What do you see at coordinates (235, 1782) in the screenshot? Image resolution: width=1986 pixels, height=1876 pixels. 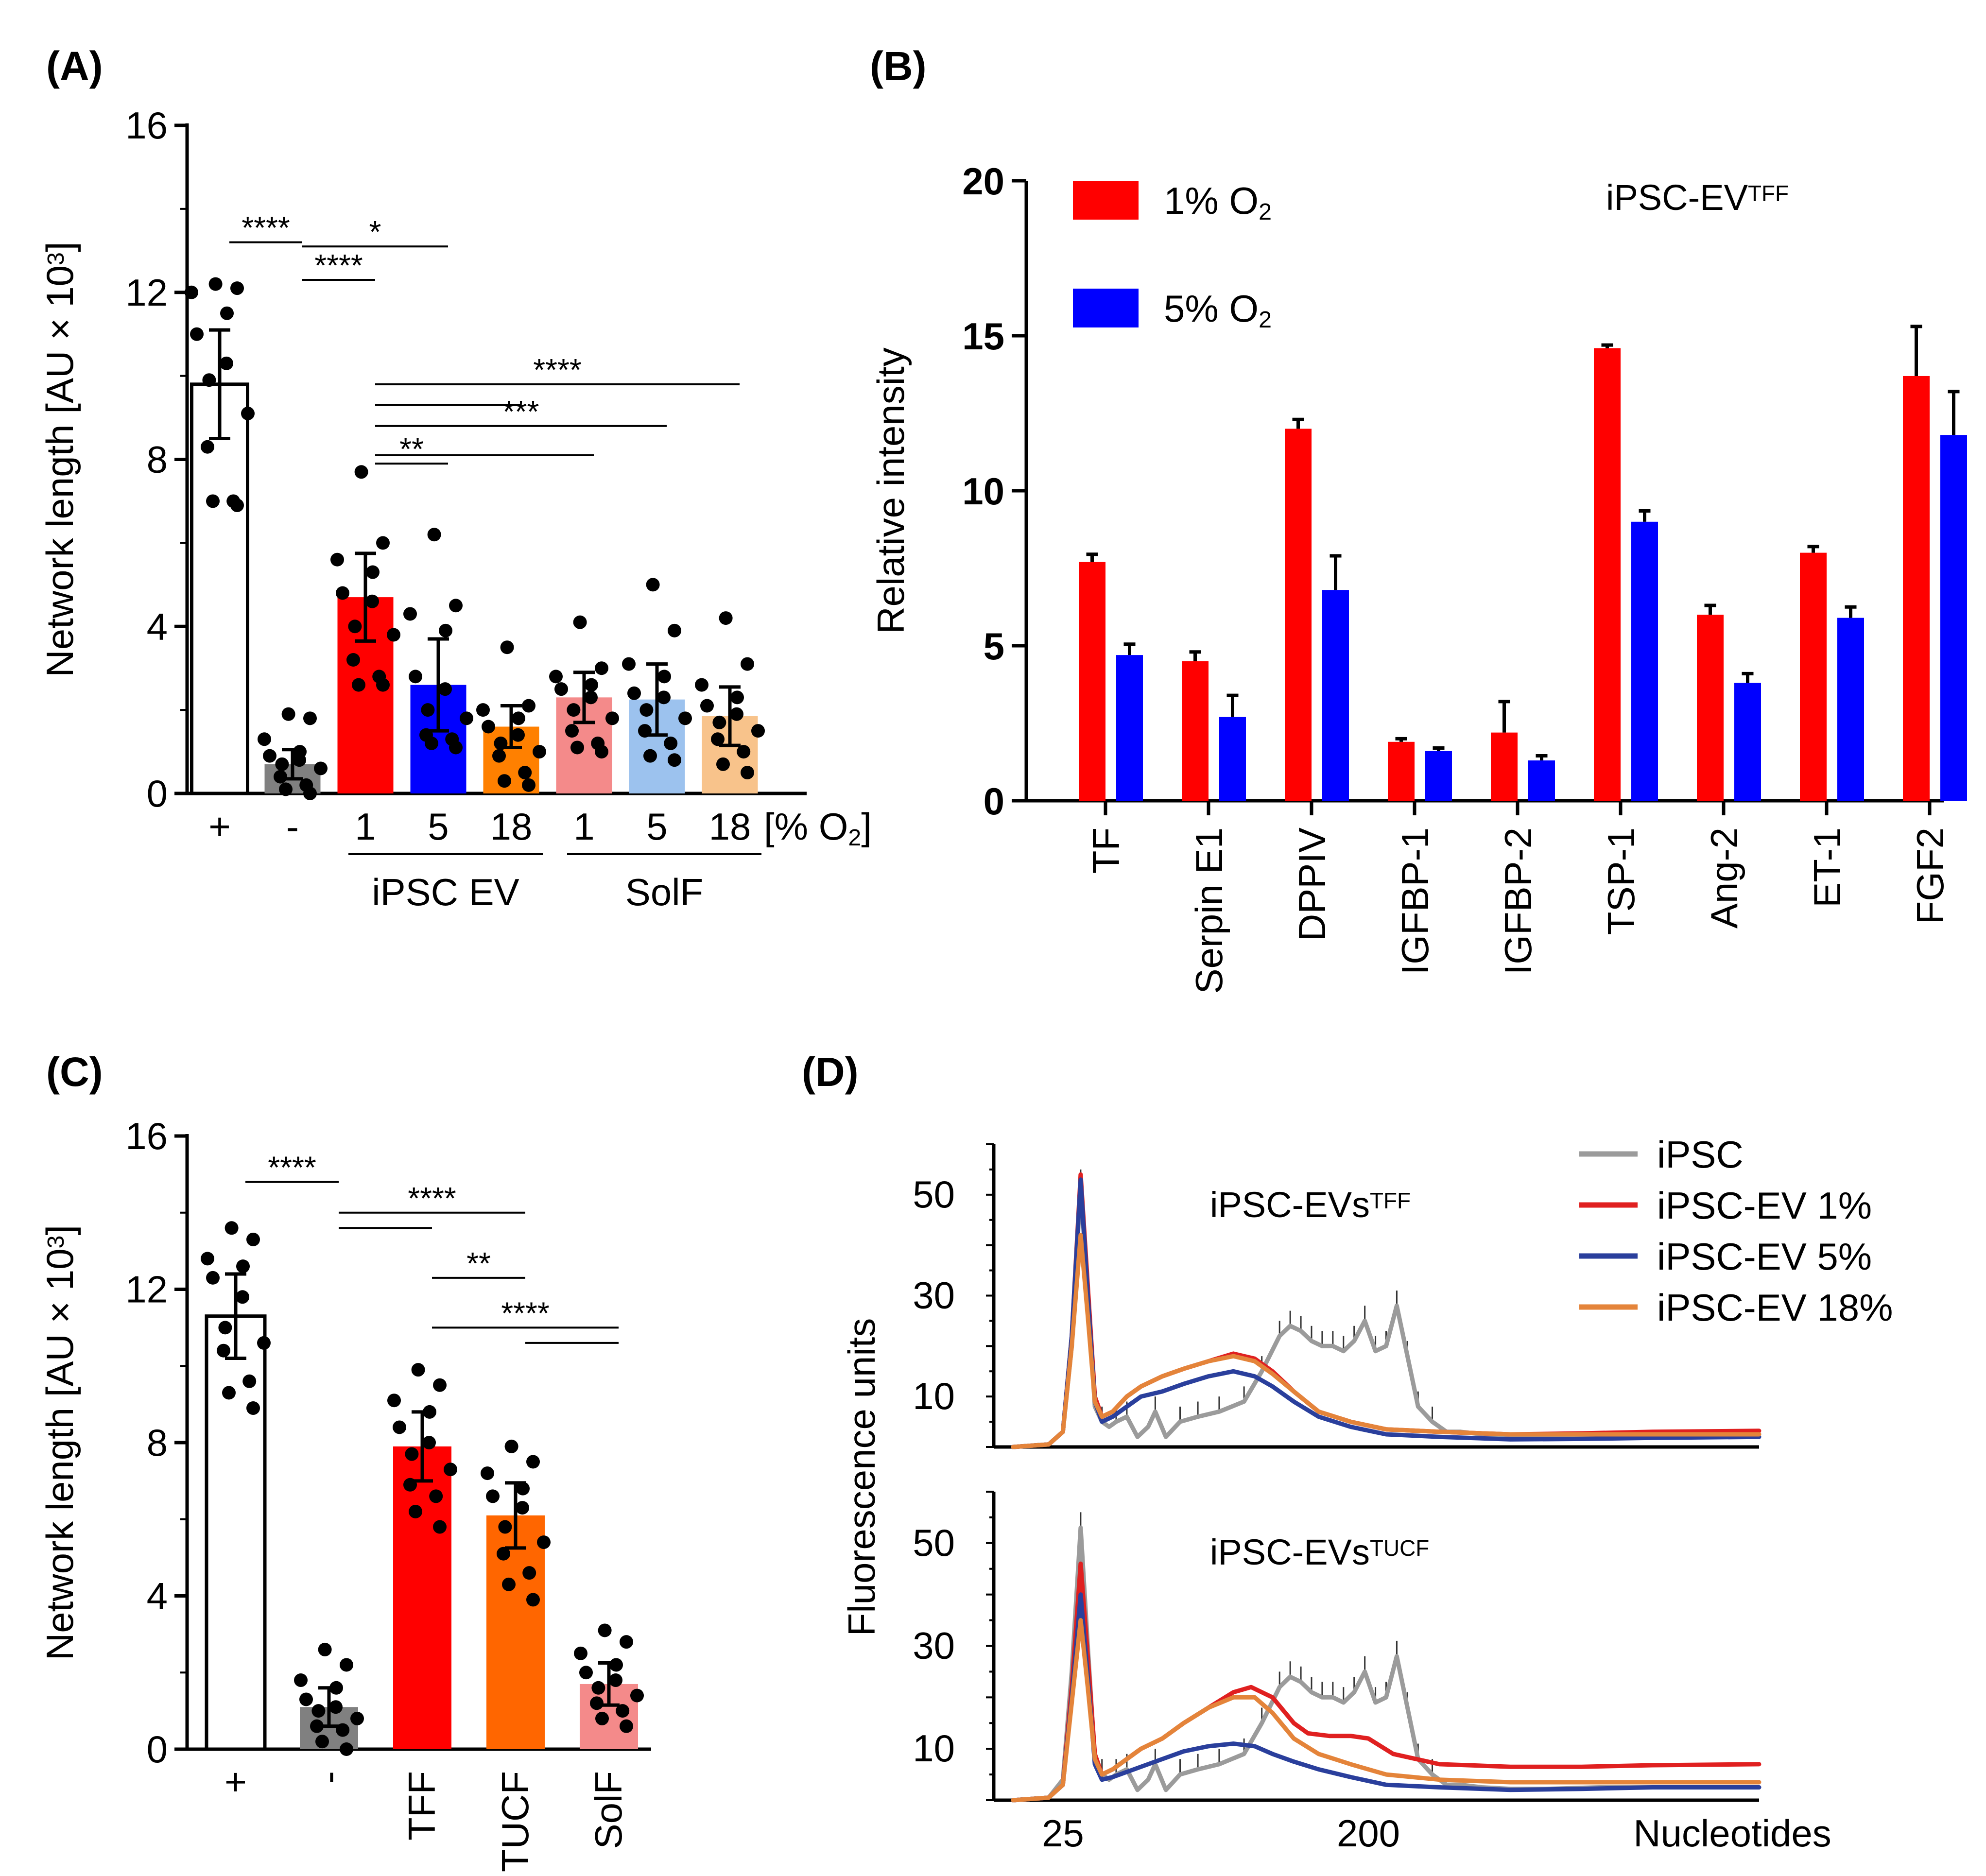 I see `x-tick-label: +` at bounding box center [235, 1782].